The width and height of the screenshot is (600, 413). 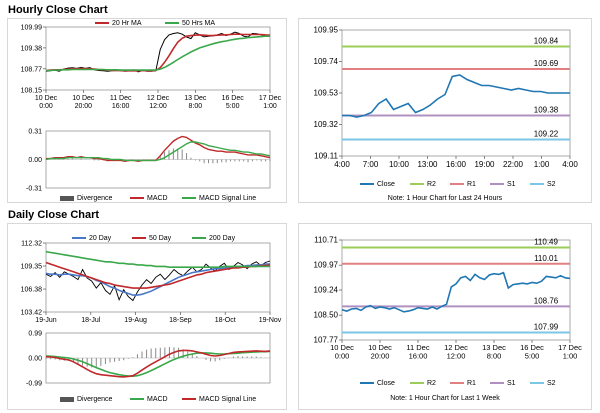 What do you see at coordinates (326, 290) in the screenshot?
I see `y-tick-label: 109.24` at bounding box center [326, 290].